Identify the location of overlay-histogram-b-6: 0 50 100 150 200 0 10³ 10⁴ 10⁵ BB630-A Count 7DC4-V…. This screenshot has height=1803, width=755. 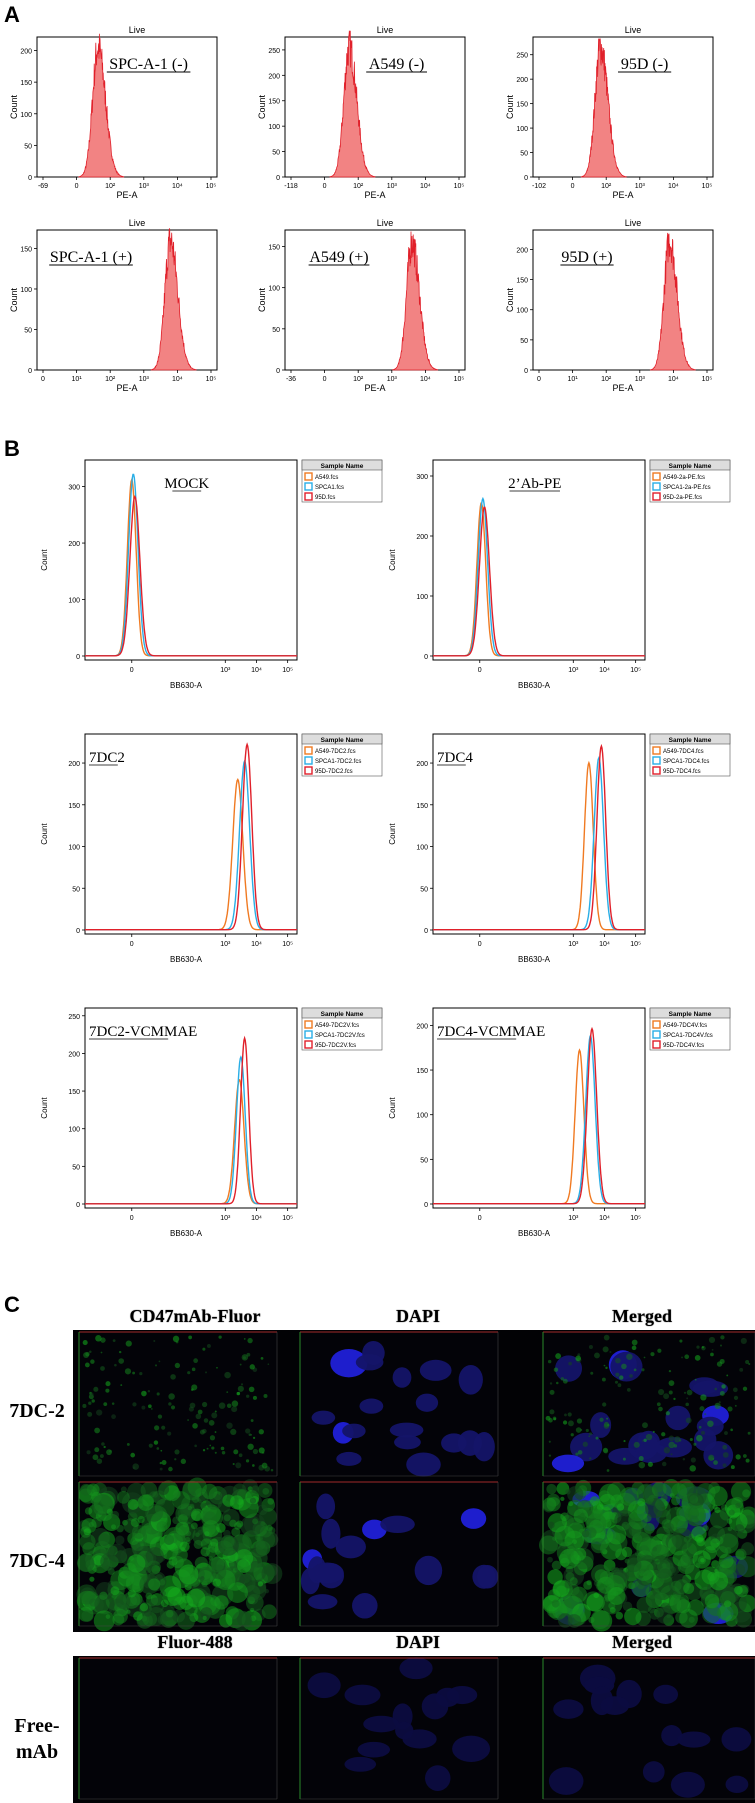
(559, 1122).